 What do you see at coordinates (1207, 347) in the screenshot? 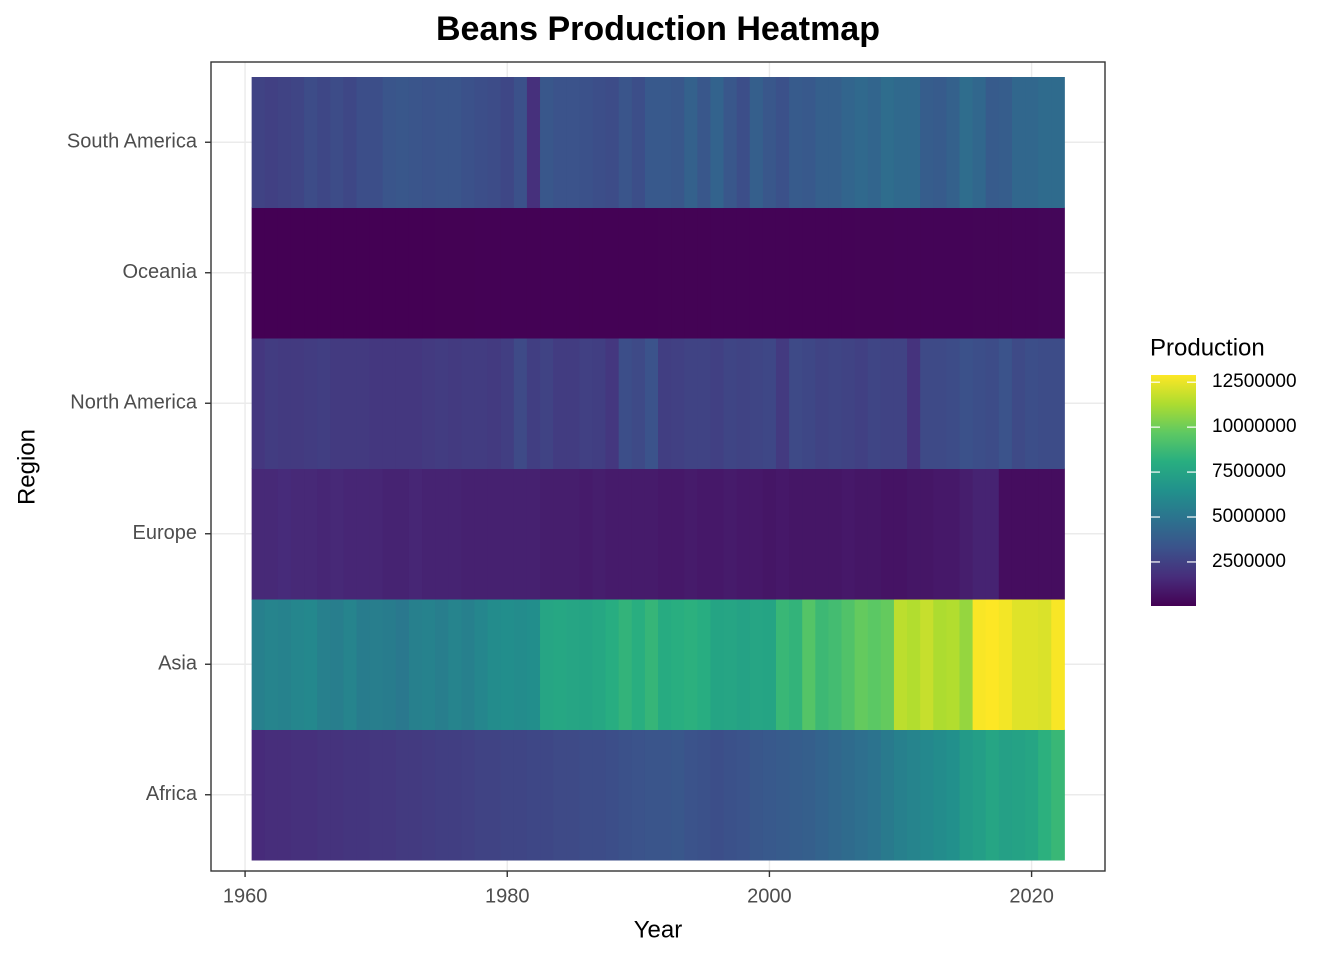
I see `legend-title: Production` at bounding box center [1207, 347].